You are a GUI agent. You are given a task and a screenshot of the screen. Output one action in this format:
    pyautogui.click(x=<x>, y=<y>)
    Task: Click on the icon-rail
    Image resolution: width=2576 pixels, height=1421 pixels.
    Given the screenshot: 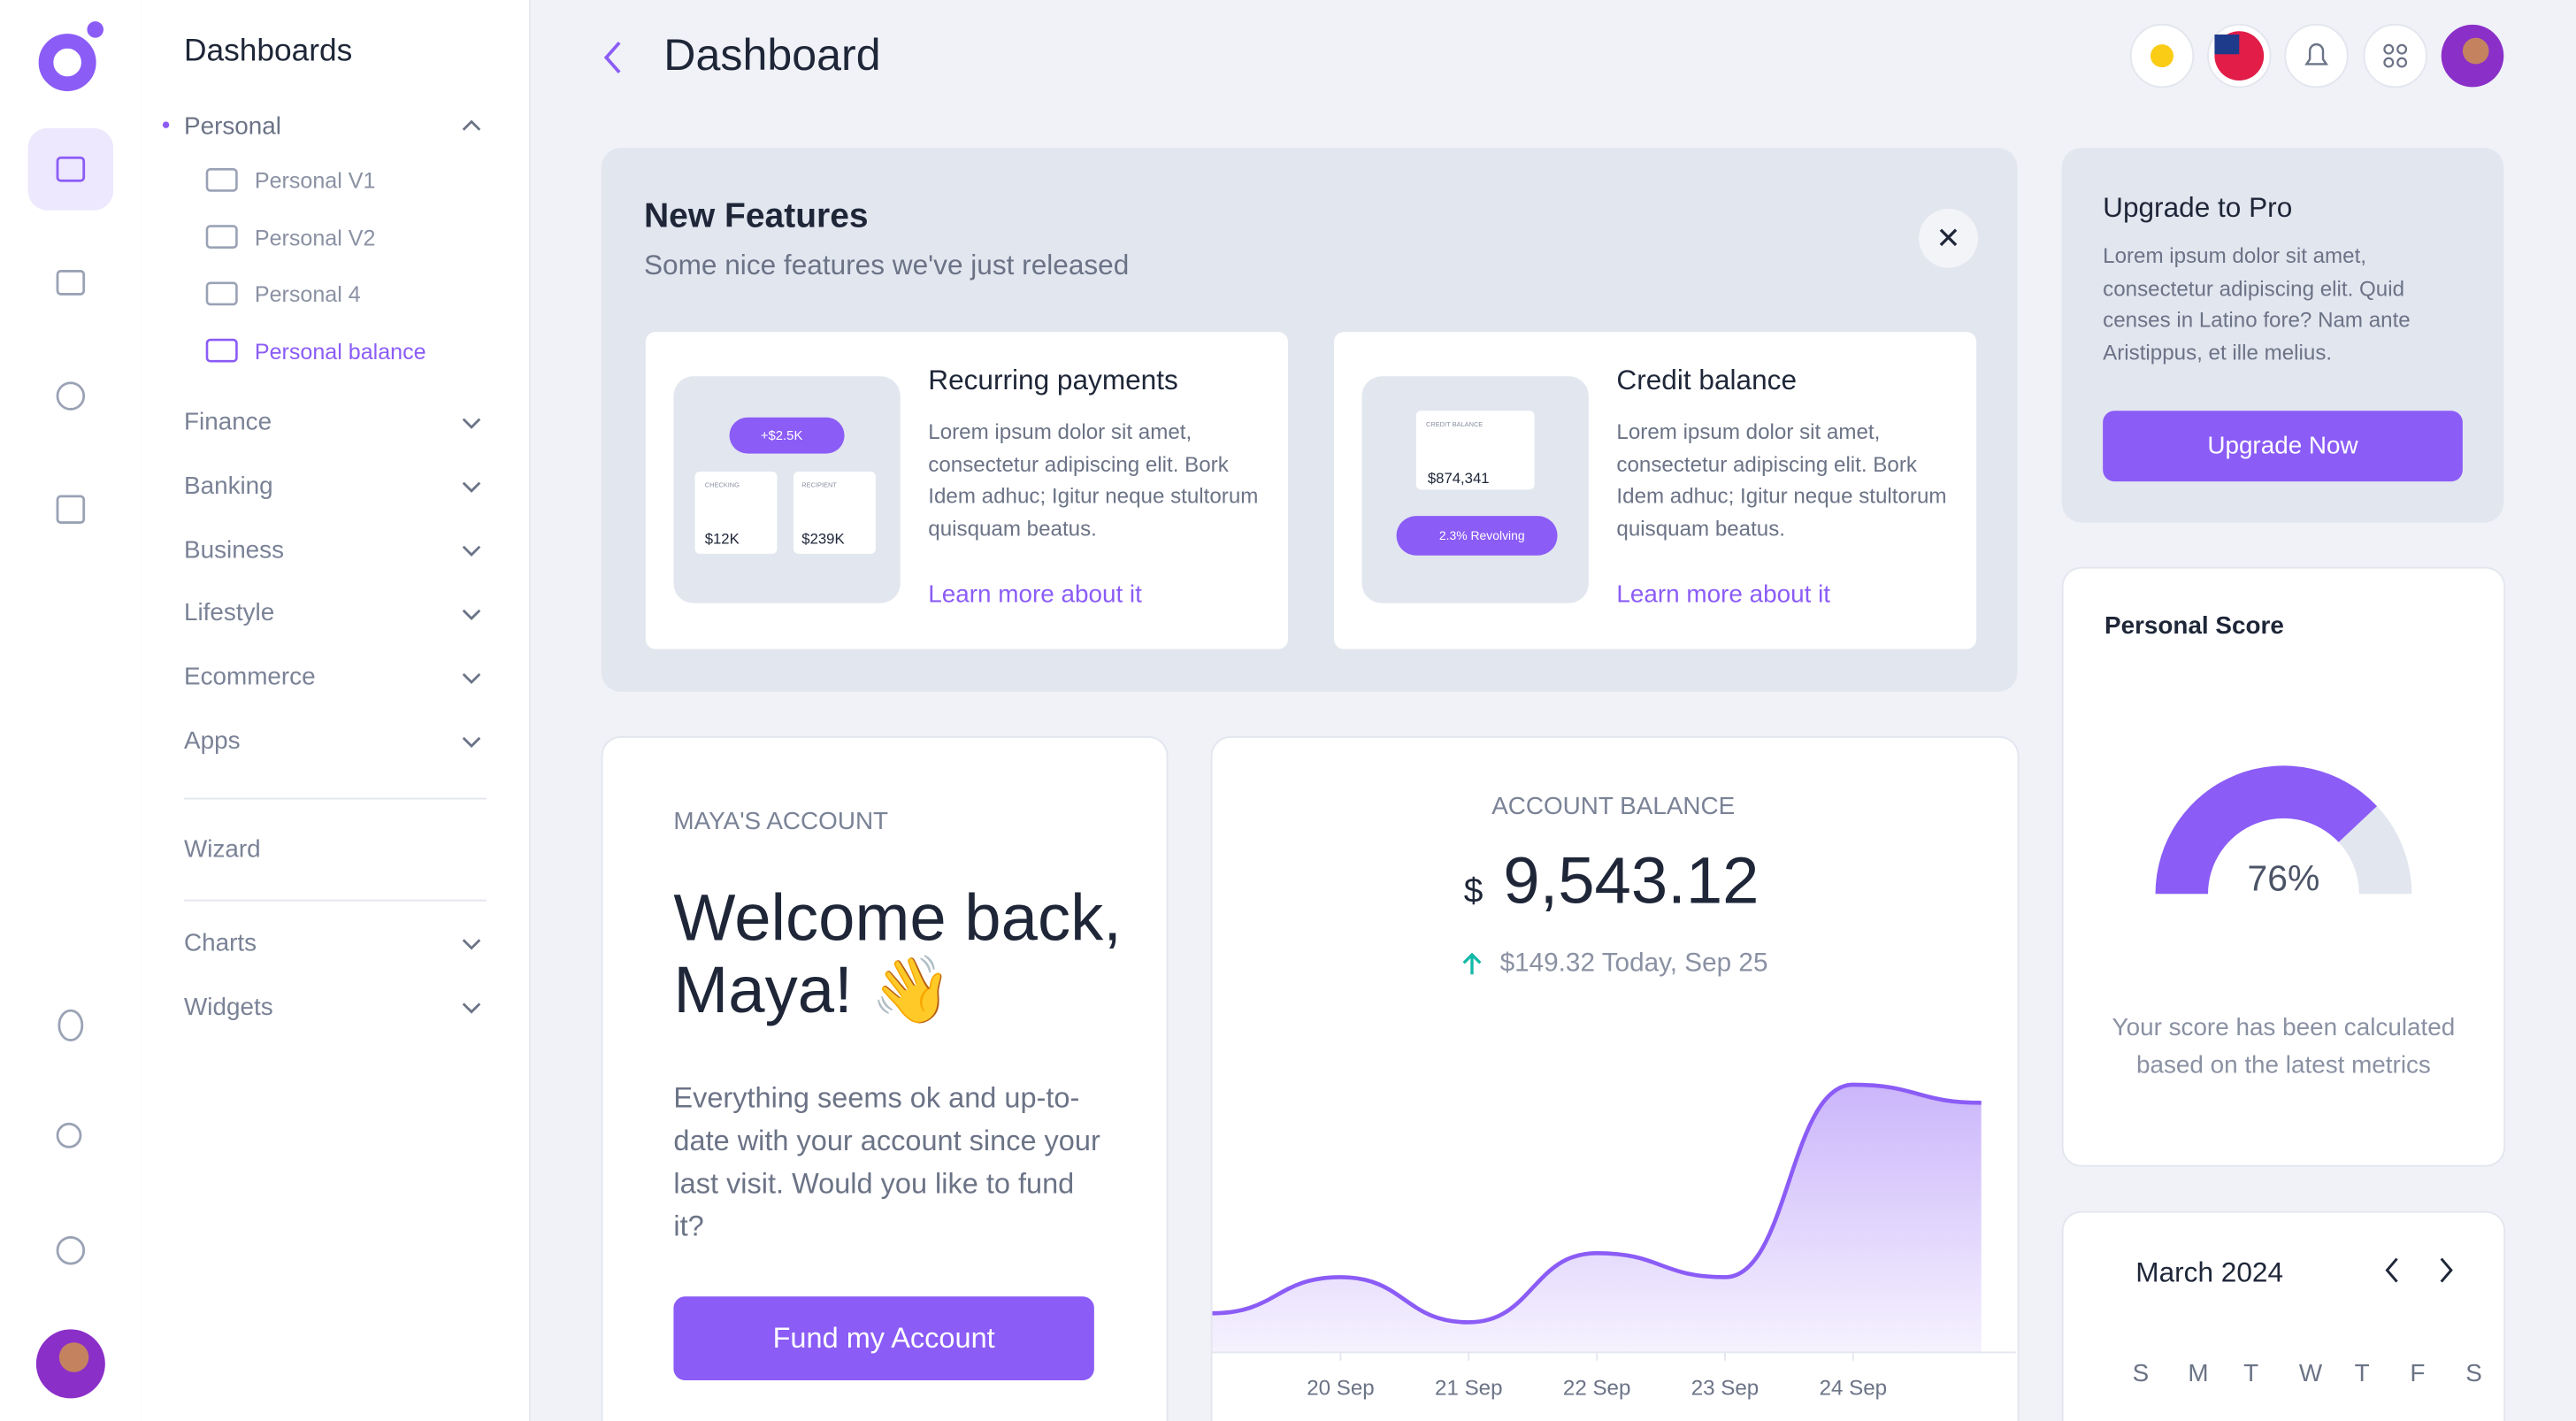 What is the action you would take?
    pyautogui.click(x=71, y=710)
    